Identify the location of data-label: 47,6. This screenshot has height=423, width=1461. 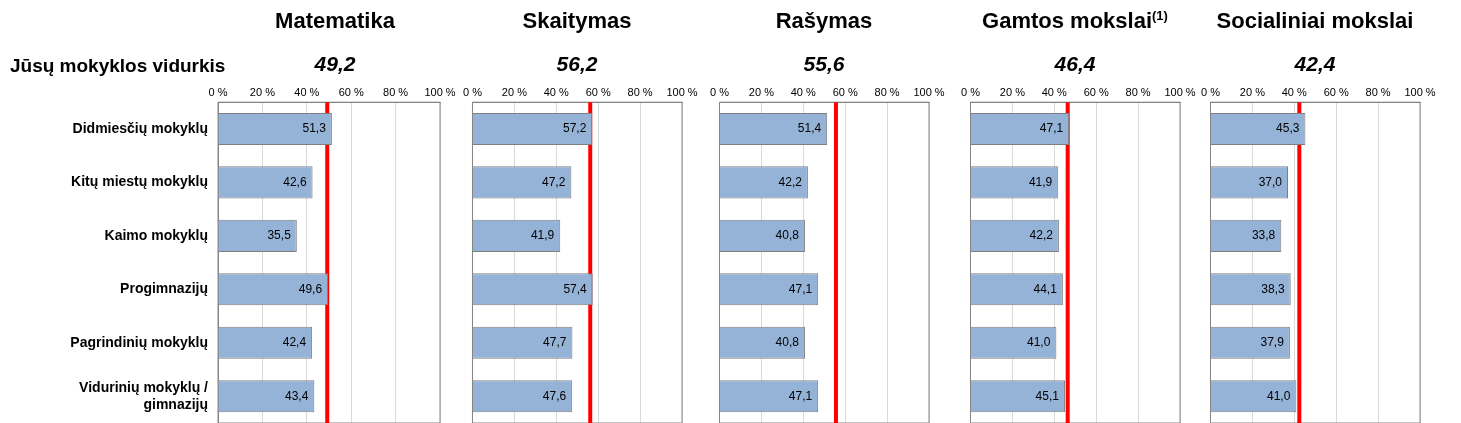
(554, 395).